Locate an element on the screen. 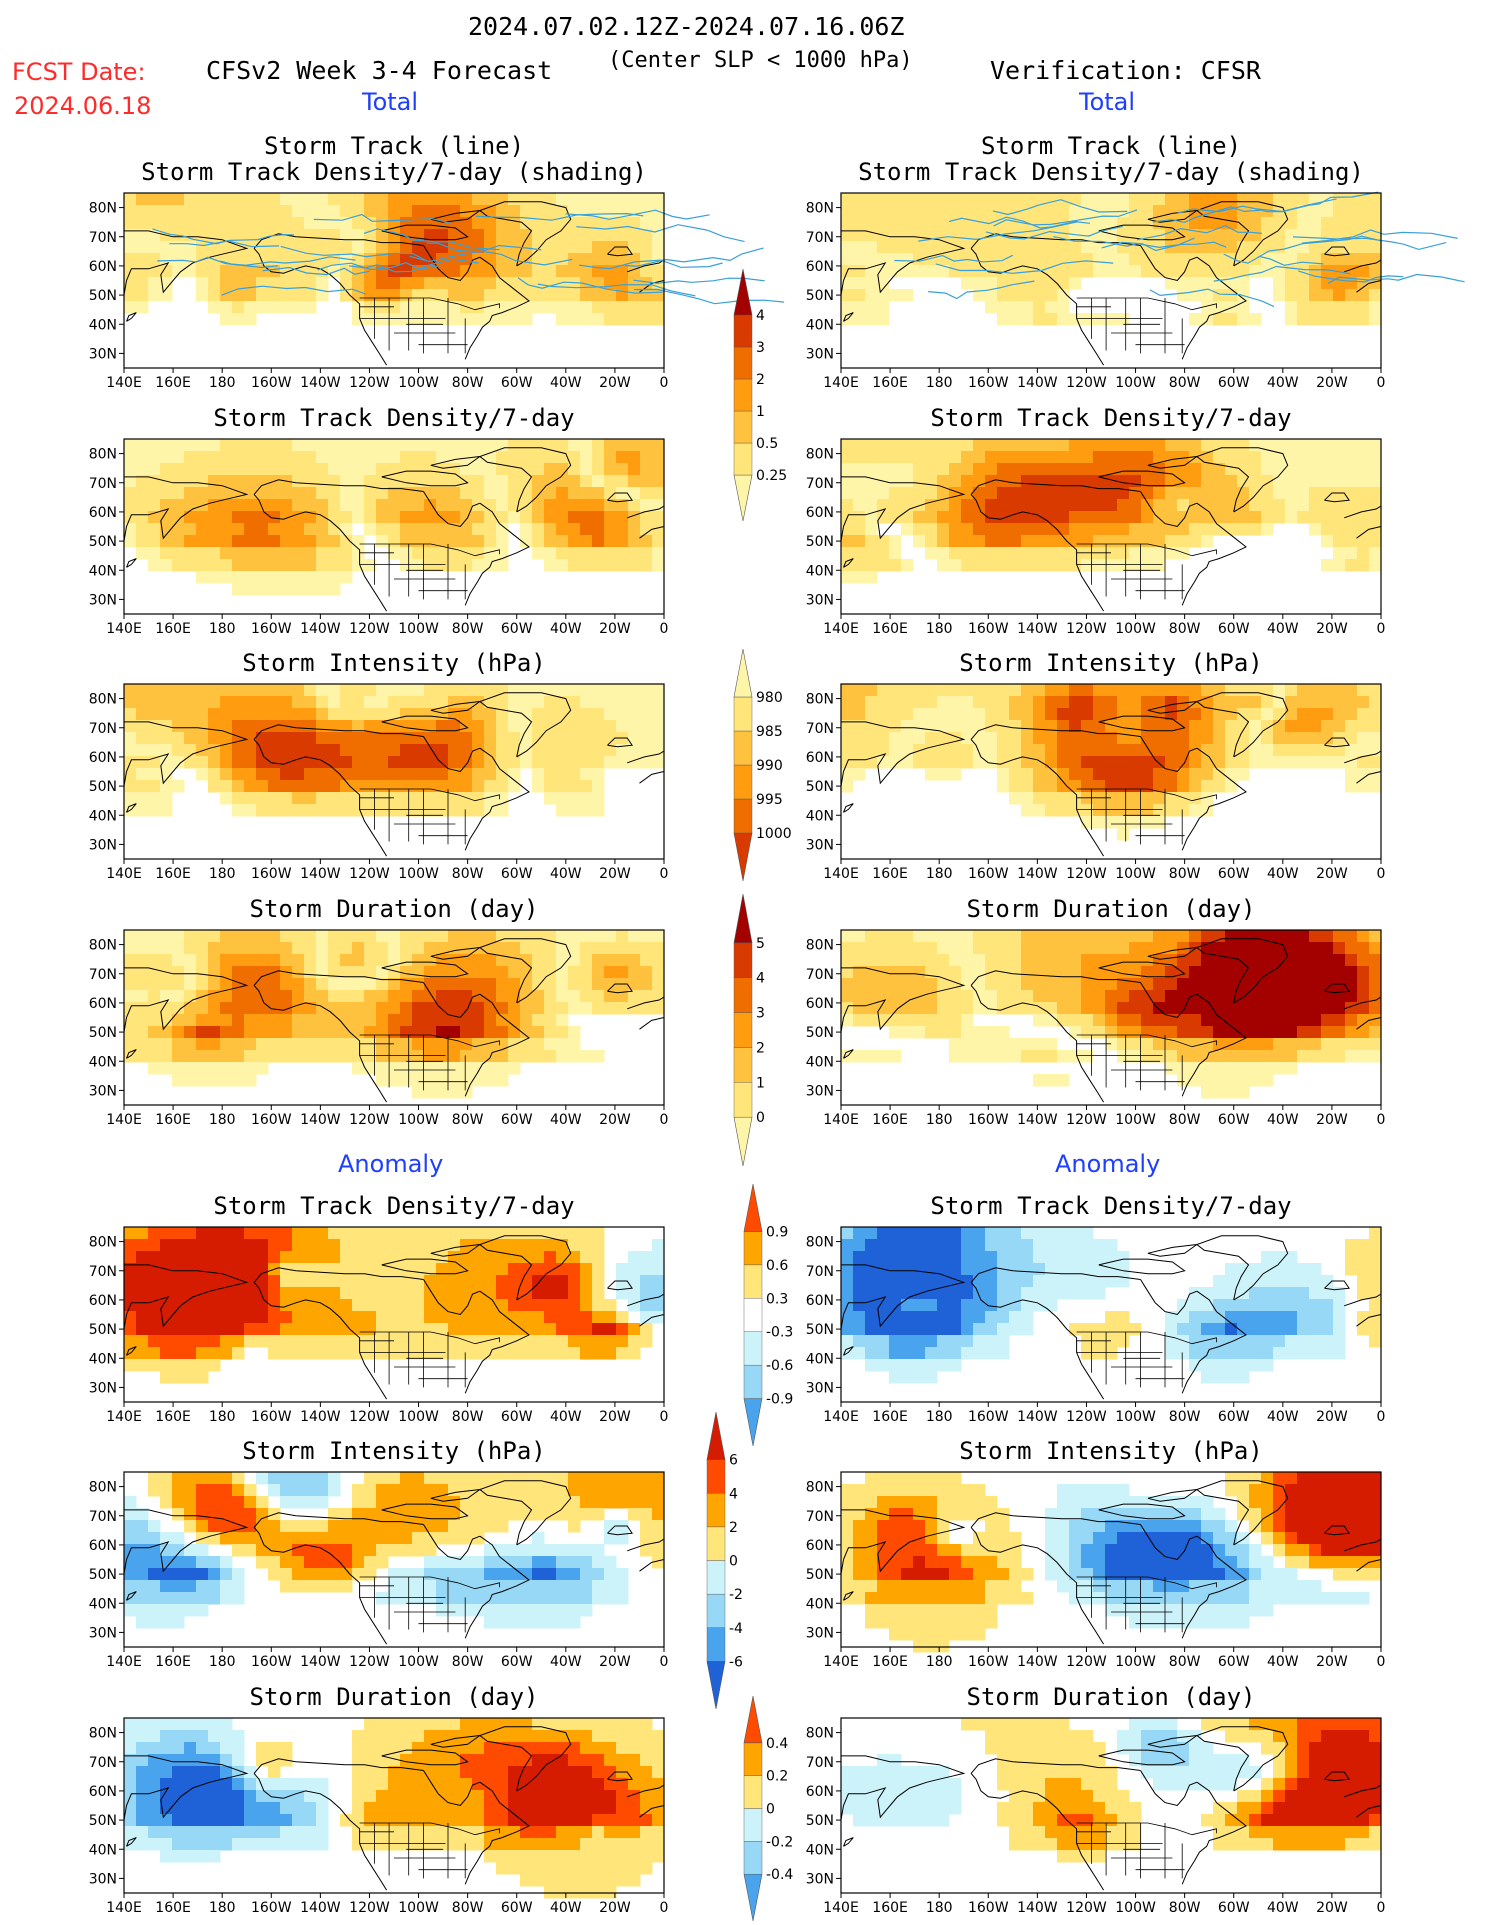 The width and height of the screenshot is (1487, 1925). left-duration-title: Storm Duration (day) is located at coordinates (394, 909).